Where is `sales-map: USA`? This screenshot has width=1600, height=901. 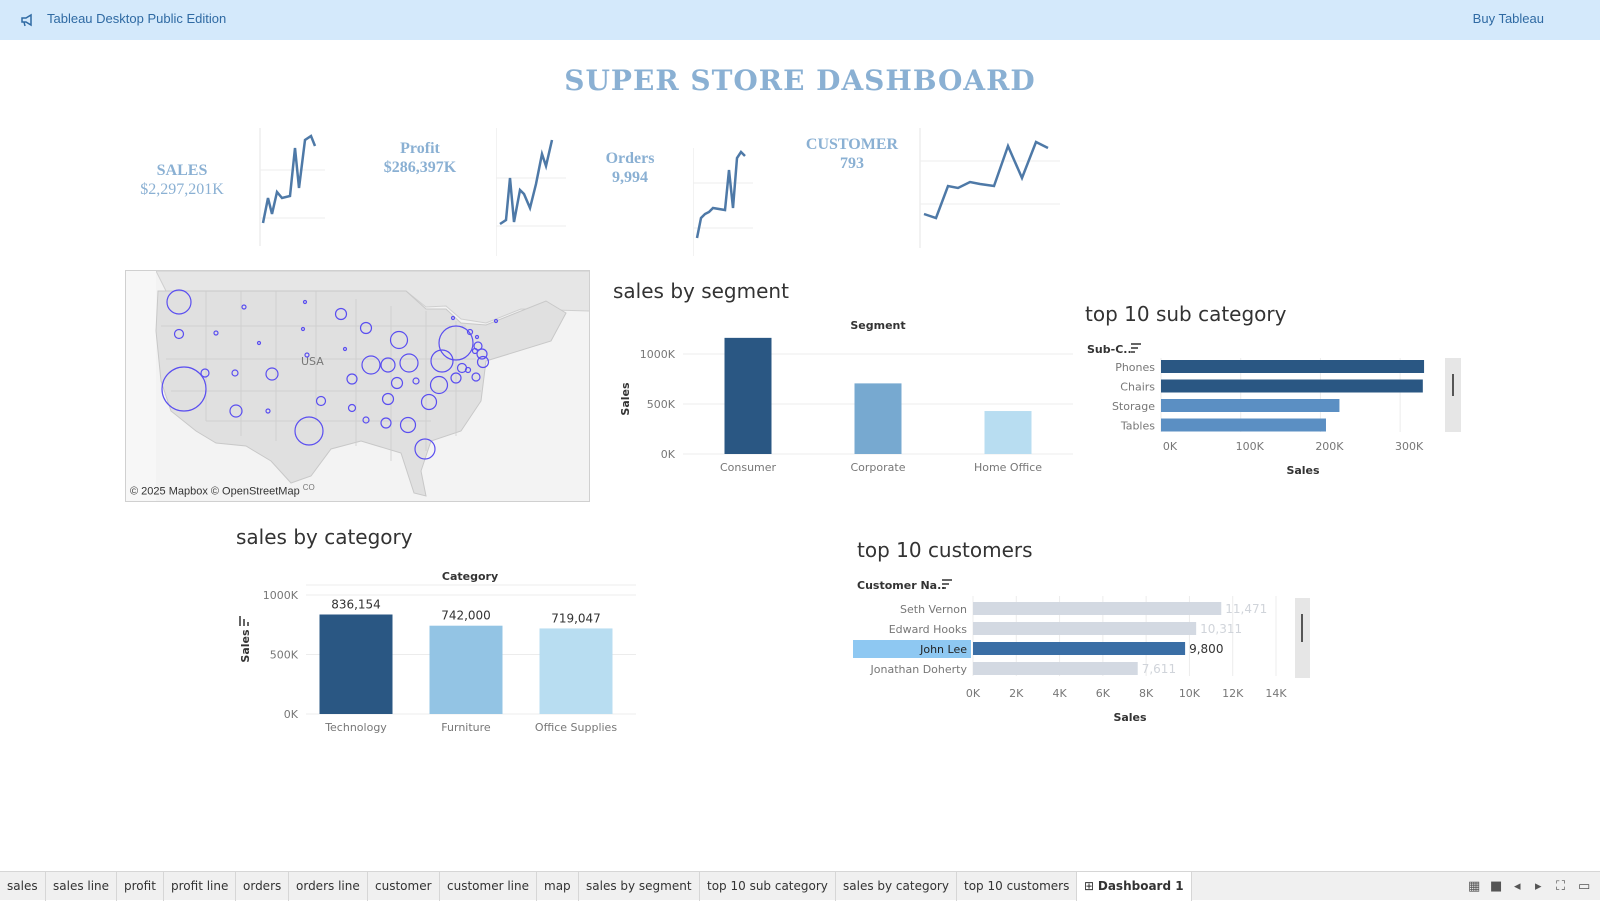 sales-map: USA is located at coordinates (357, 386).